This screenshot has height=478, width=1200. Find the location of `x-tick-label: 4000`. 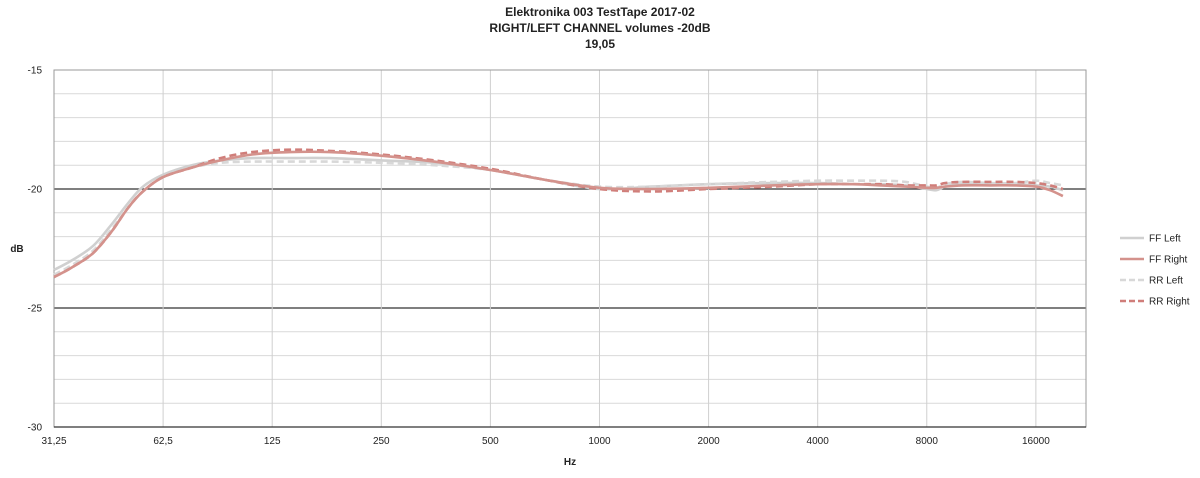

x-tick-label: 4000 is located at coordinates (818, 441).